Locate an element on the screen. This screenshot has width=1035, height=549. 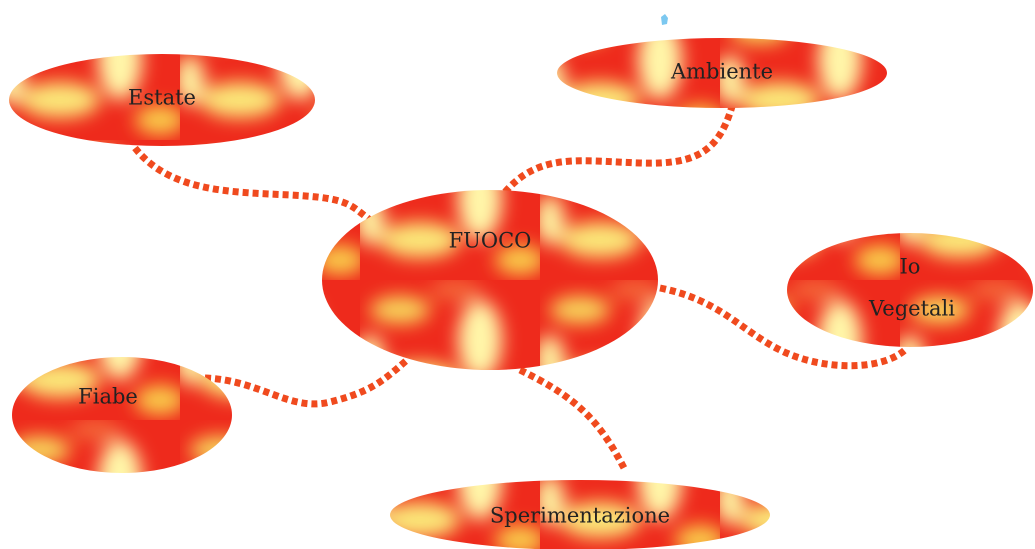
node: Fiabe is located at coordinates (122, 415).